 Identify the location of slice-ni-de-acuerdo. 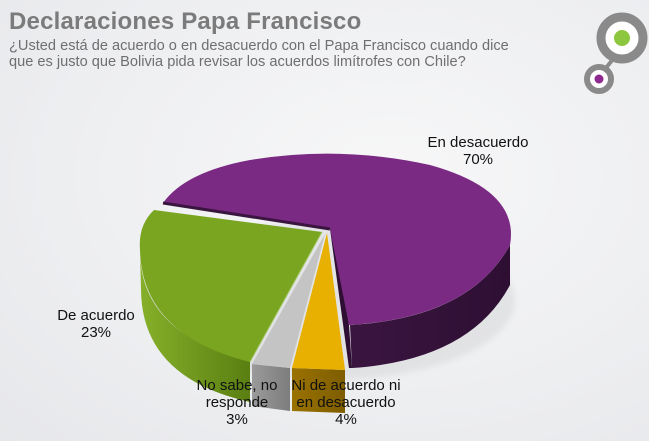
(318, 323).